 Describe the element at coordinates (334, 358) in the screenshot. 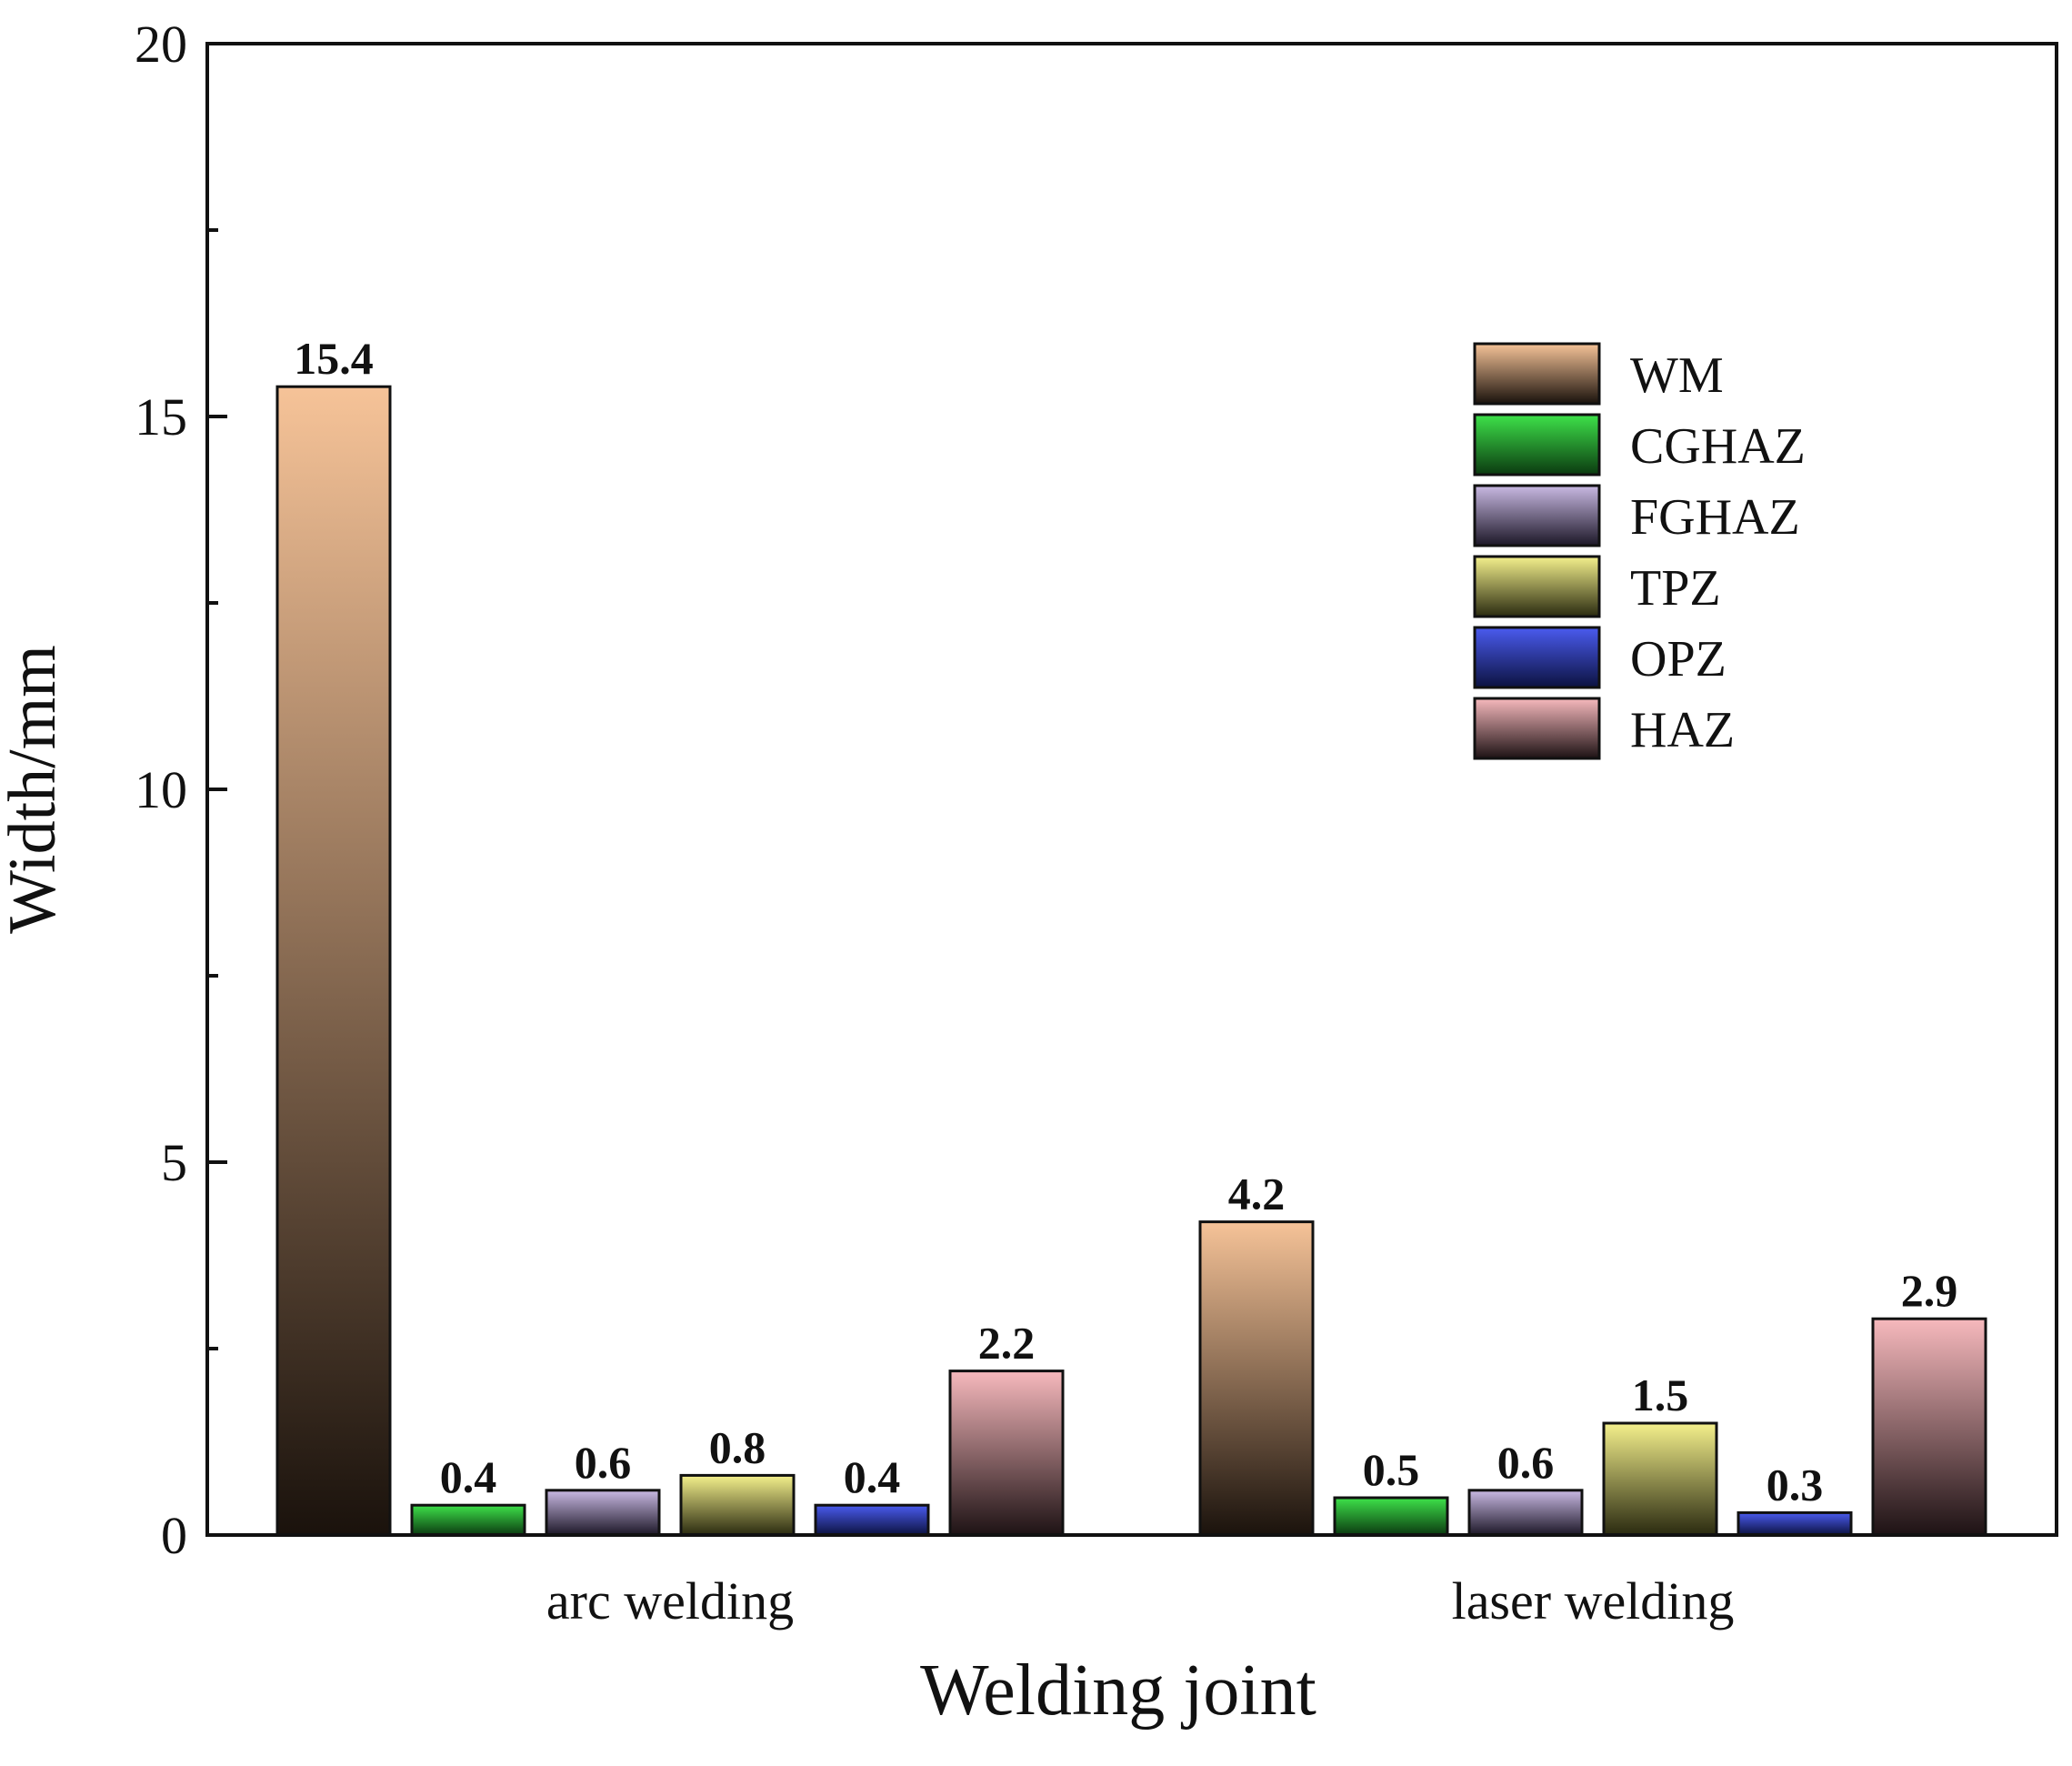

I see `data-label-wm-arc-welding: 15.4` at that location.